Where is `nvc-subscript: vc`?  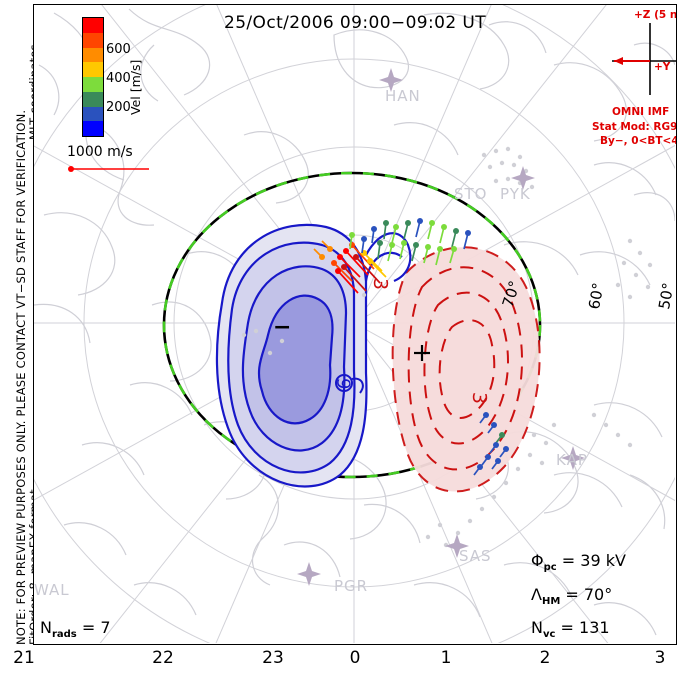
nvc-subscript: vc is located at coordinates (549, 635).